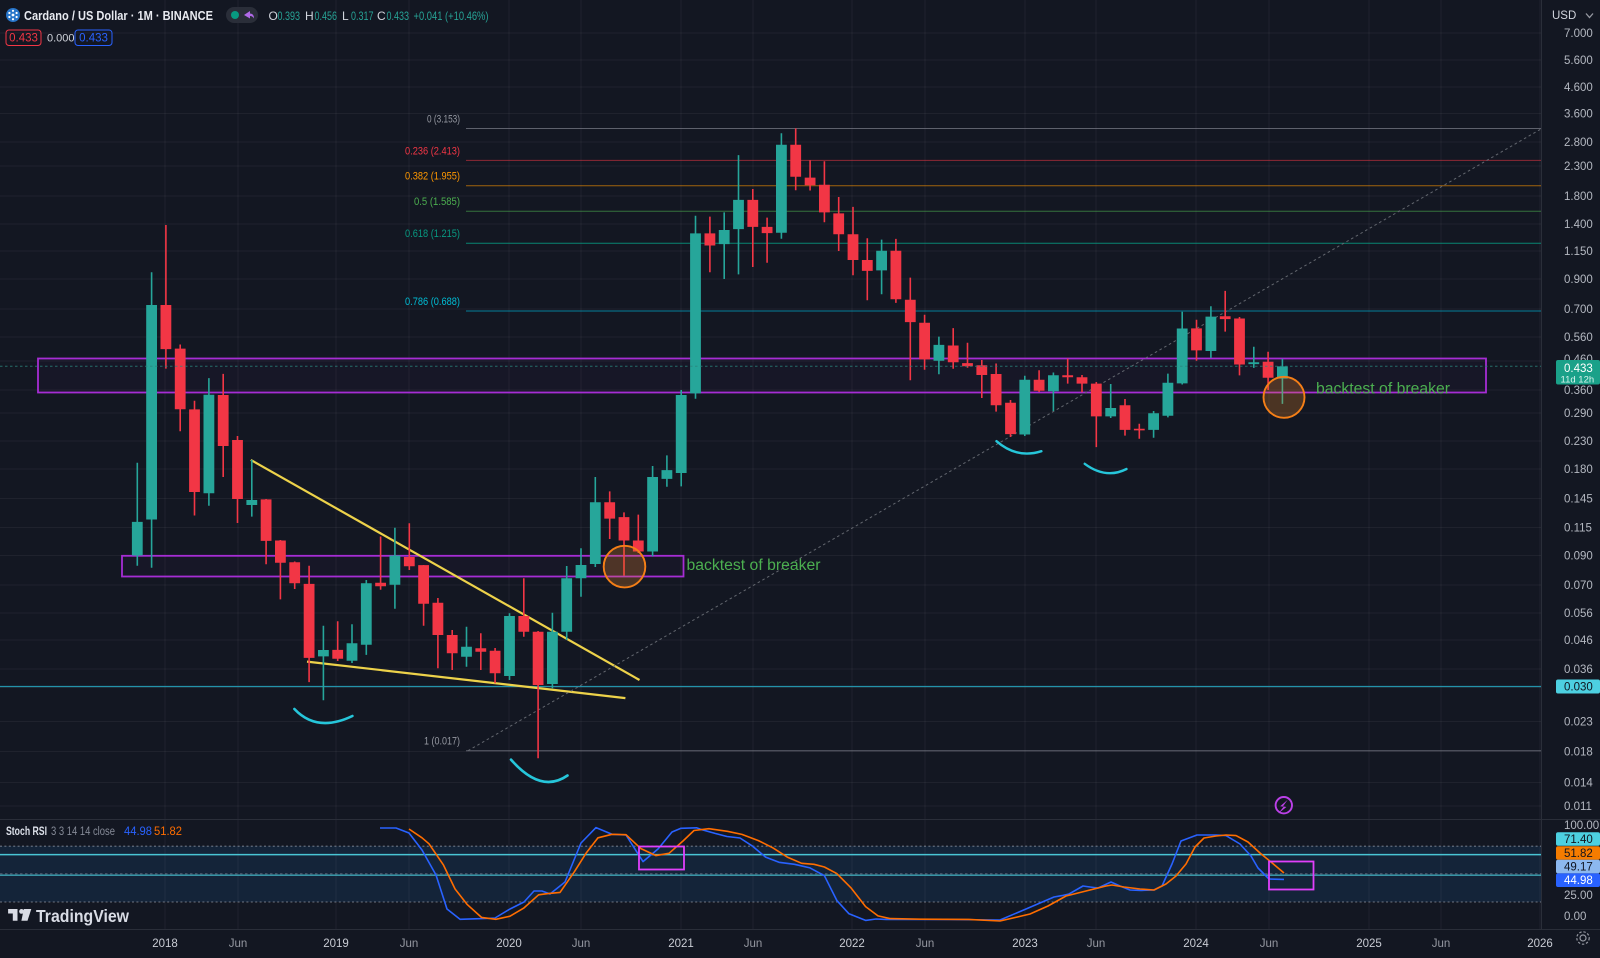  Describe the element at coordinates (1578, 868) in the screenshot. I see `svg-text: 49.17` at that location.